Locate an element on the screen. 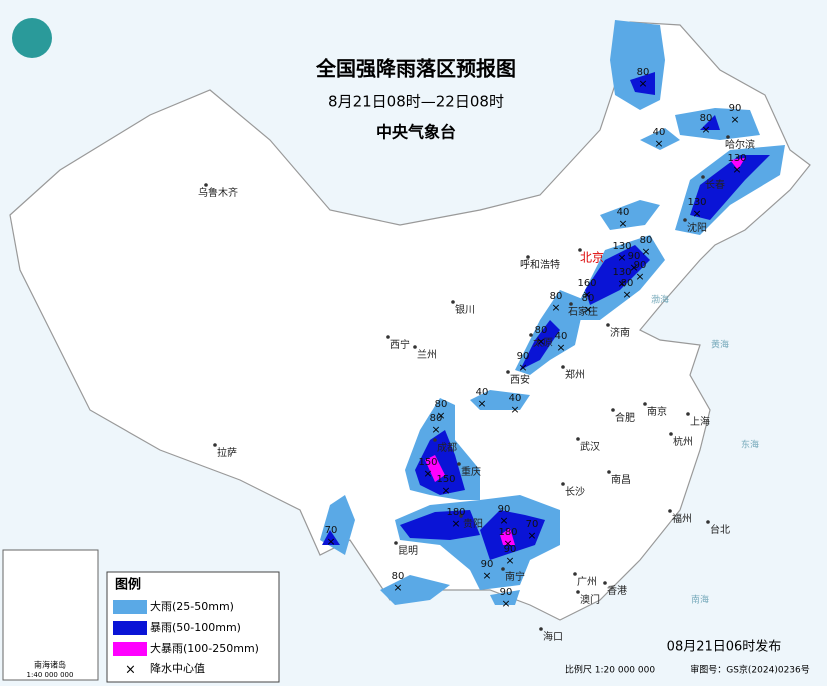  city-label: 长春 is located at coordinates (715, 185).